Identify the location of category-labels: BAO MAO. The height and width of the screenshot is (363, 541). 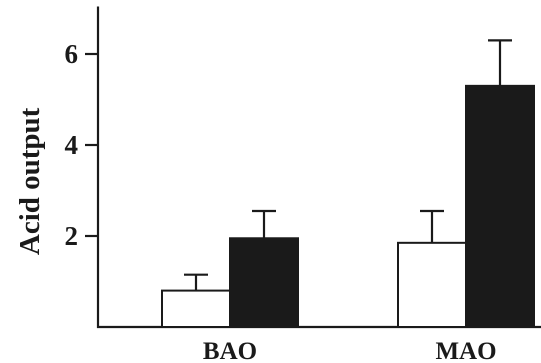
(350, 350).